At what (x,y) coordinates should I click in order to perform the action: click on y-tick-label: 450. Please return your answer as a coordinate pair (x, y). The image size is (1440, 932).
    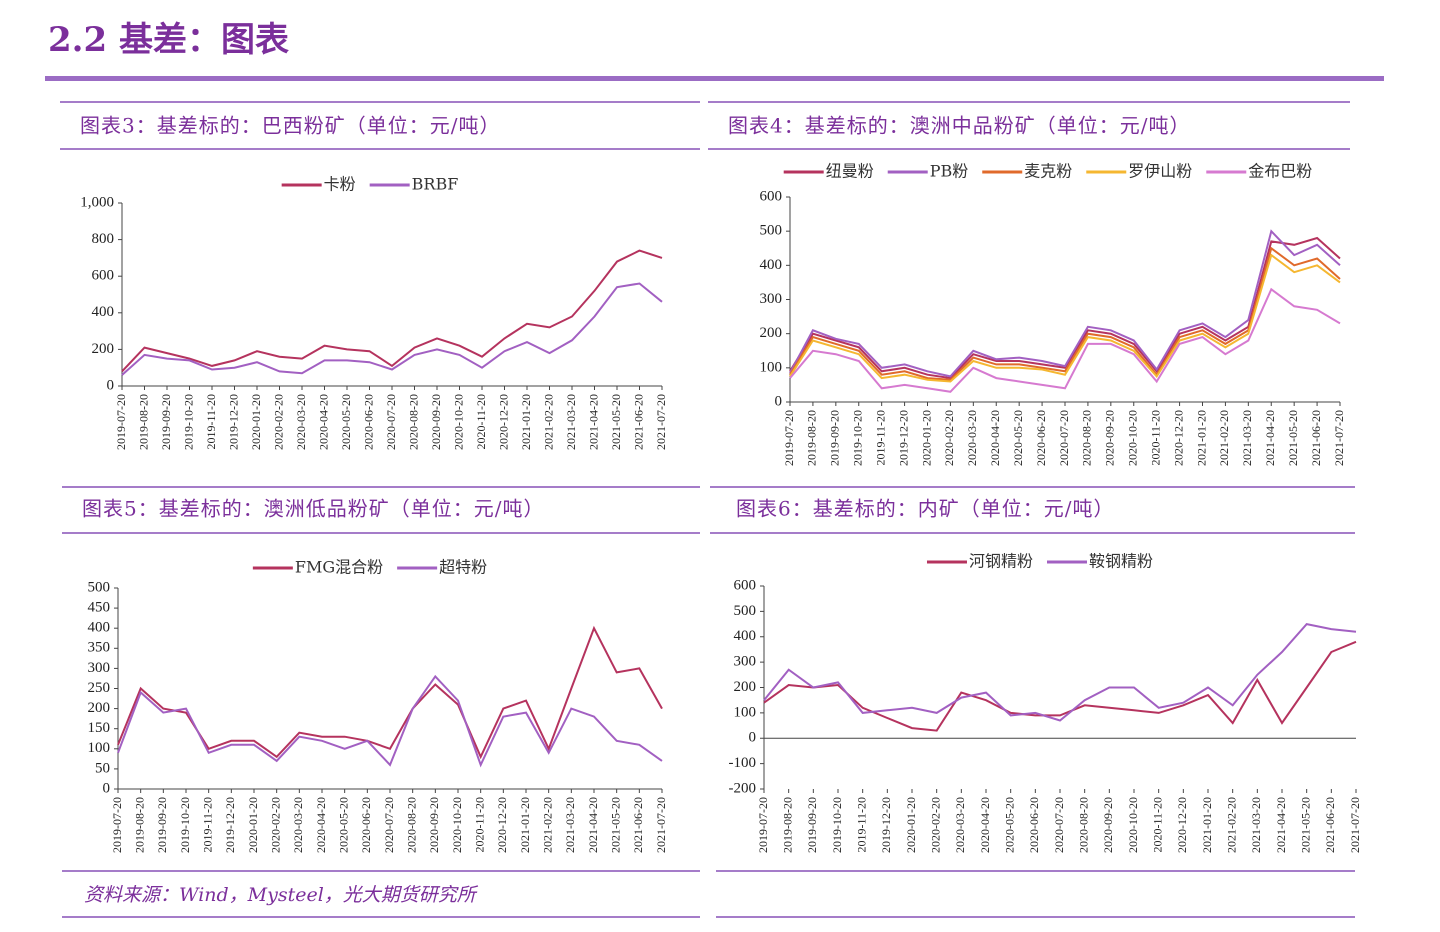
    Looking at the image, I should click on (99, 608).